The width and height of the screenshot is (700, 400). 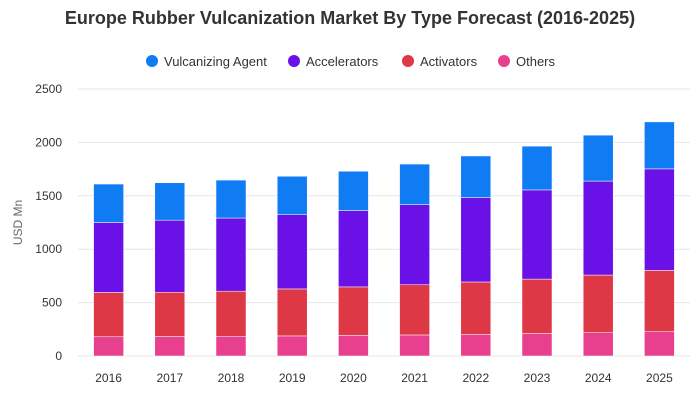 What do you see at coordinates (292, 378) in the screenshot?
I see `x-tick-label: 2019` at bounding box center [292, 378].